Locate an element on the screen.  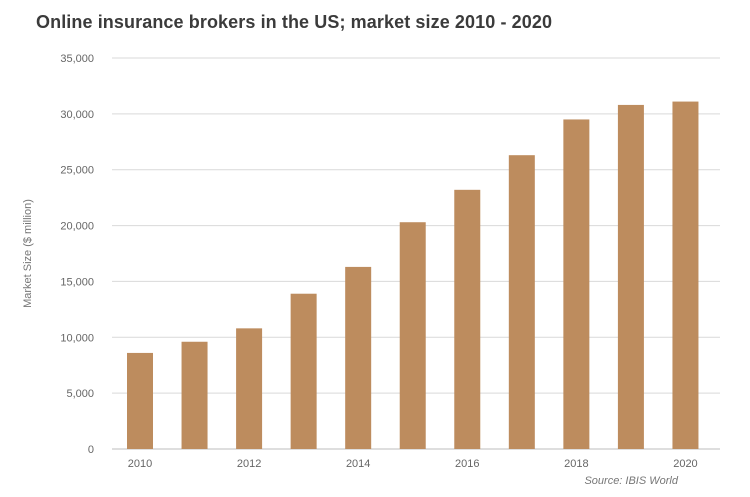
x-tick-label: 2010 is located at coordinates (140, 464).